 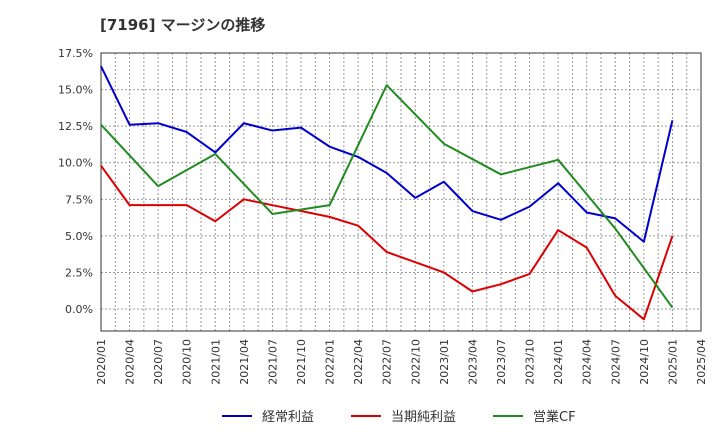 I want to click on x-tick-label: 2020/07, so click(x=158, y=362).